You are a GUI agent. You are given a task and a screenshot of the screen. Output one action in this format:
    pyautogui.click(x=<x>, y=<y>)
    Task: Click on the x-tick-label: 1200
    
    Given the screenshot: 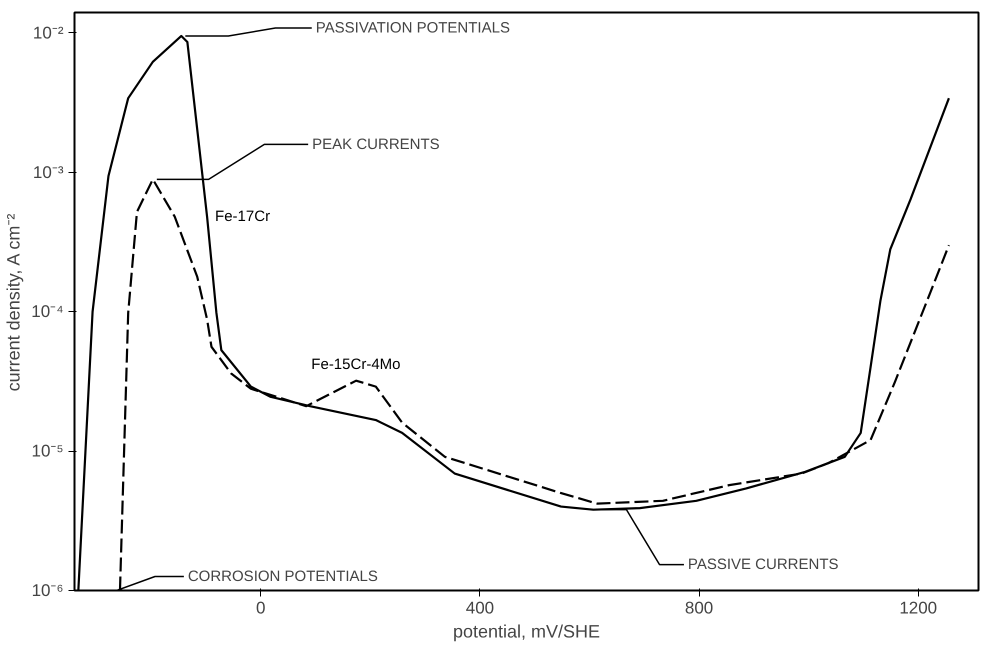 What is the action you would take?
    pyautogui.click(x=918, y=608)
    